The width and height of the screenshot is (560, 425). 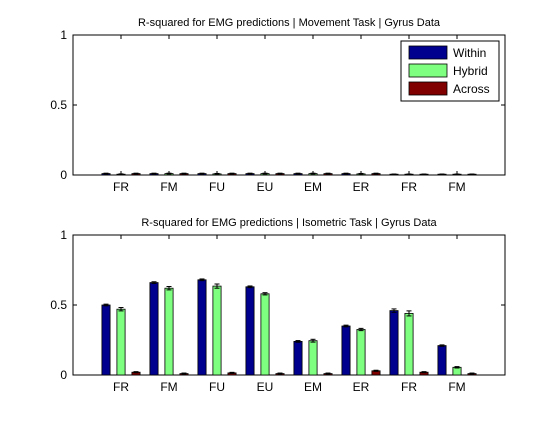 What do you see at coordinates (428, 88) in the screenshot?
I see `legend-swatch-across` at bounding box center [428, 88].